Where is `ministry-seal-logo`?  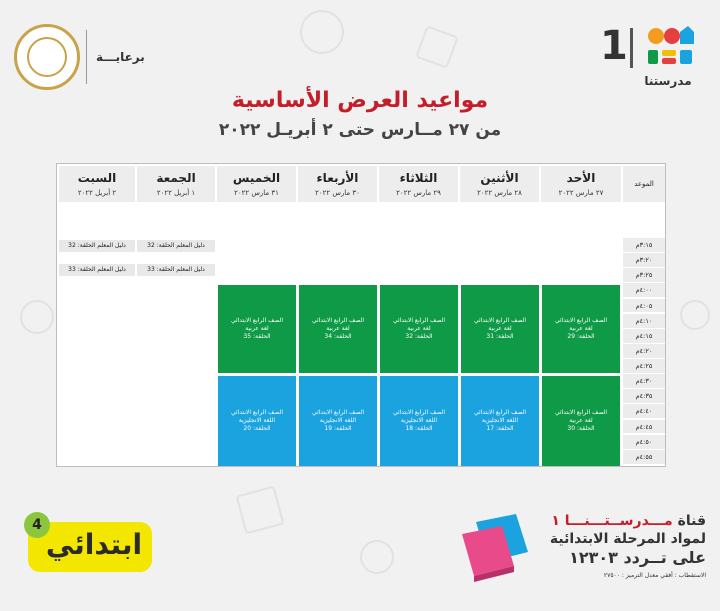 ministry-seal-logo is located at coordinates (47, 57).